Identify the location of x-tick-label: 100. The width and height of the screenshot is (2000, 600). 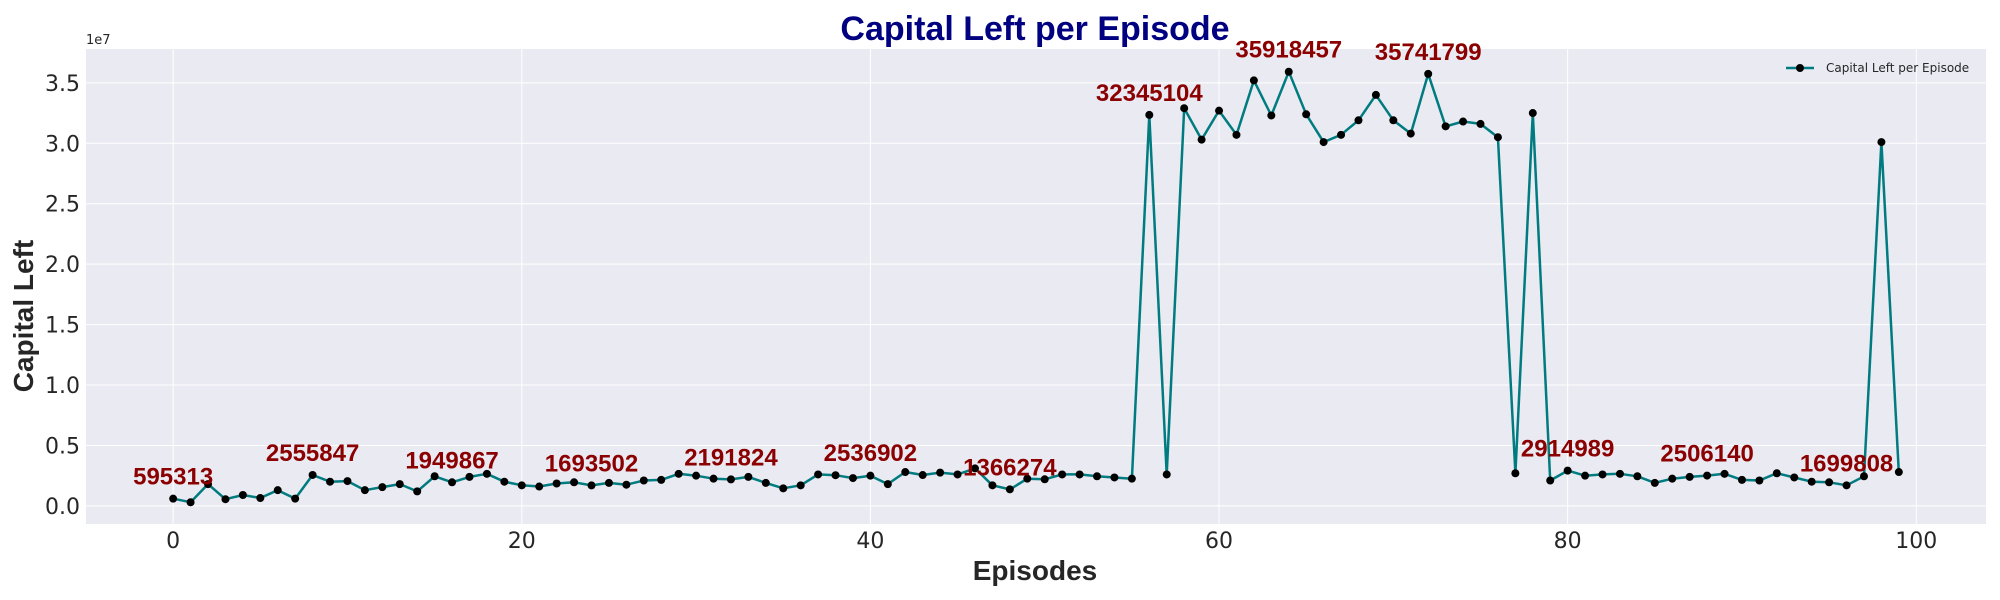
(1916, 541).